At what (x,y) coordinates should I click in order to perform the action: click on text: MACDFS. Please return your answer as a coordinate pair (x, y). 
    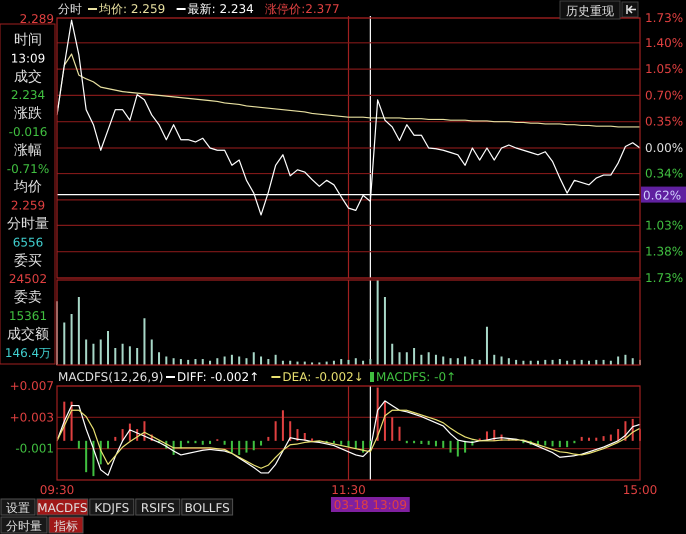
    Looking at the image, I should click on (62, 508).